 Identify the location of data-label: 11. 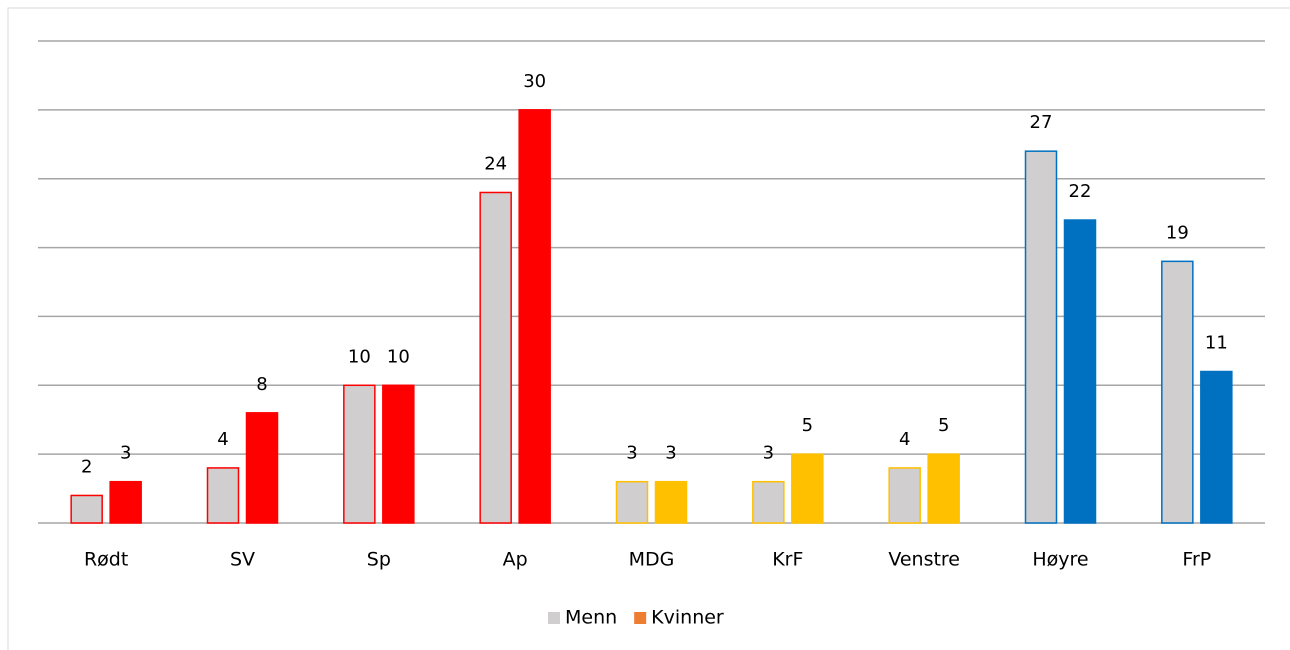
(1216, 343).